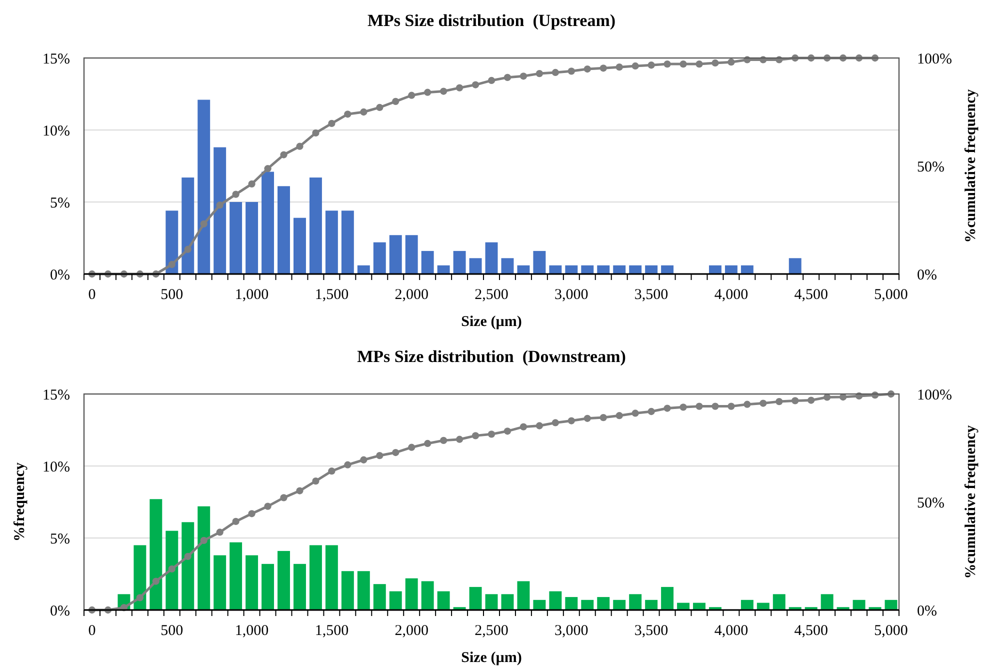  What do you see at coordinates (60, 611) in the screenshot?
I see `y-tick-label: 0%` at bounding box center [60, 611].